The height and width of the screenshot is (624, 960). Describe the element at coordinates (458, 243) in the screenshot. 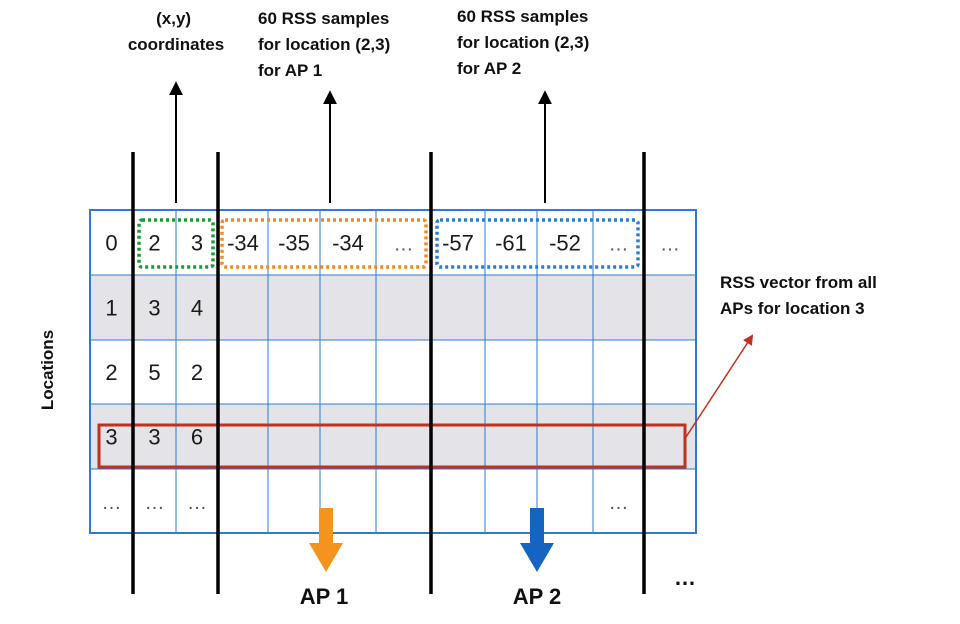

I see `table-cell: -57` at that location.